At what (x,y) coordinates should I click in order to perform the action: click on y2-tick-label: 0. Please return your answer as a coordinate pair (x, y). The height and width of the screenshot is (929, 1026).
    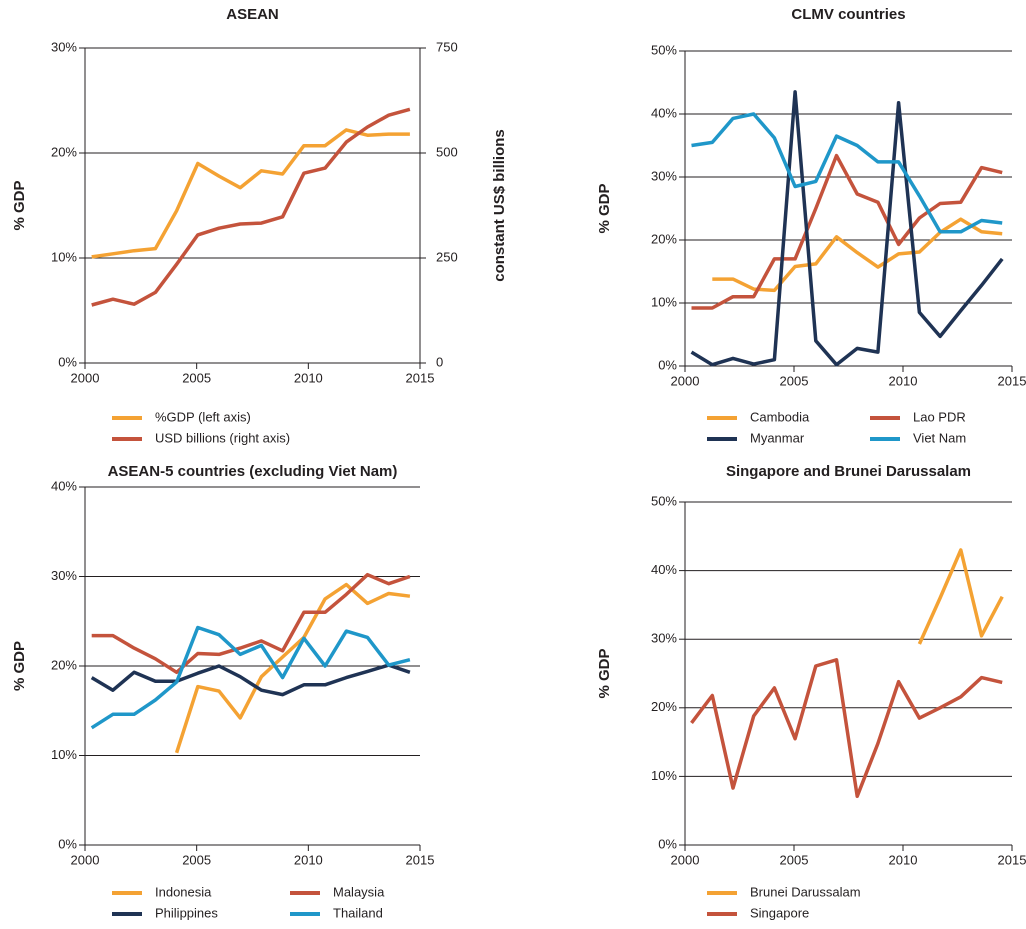
    Looking at the image, I should click on (439, 361).